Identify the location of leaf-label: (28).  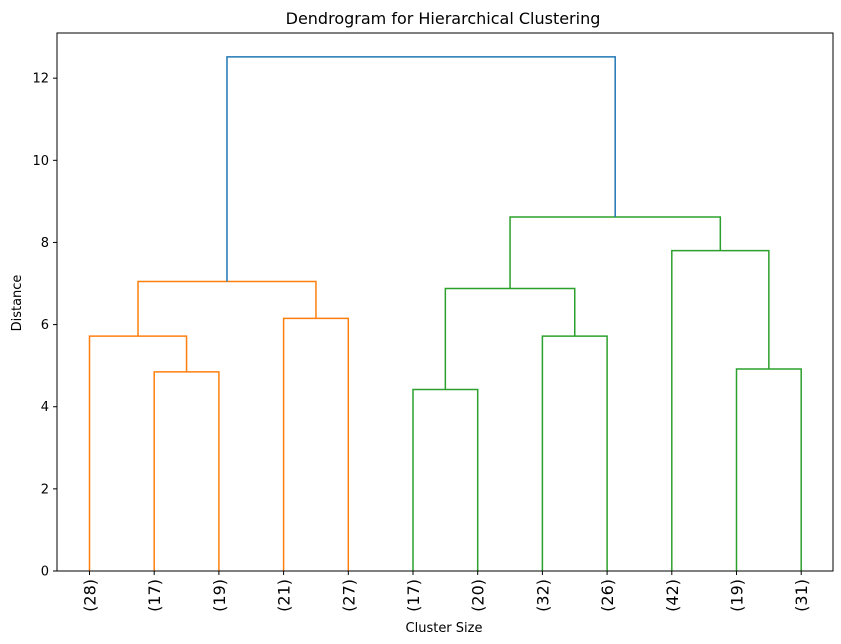
(90, 595).